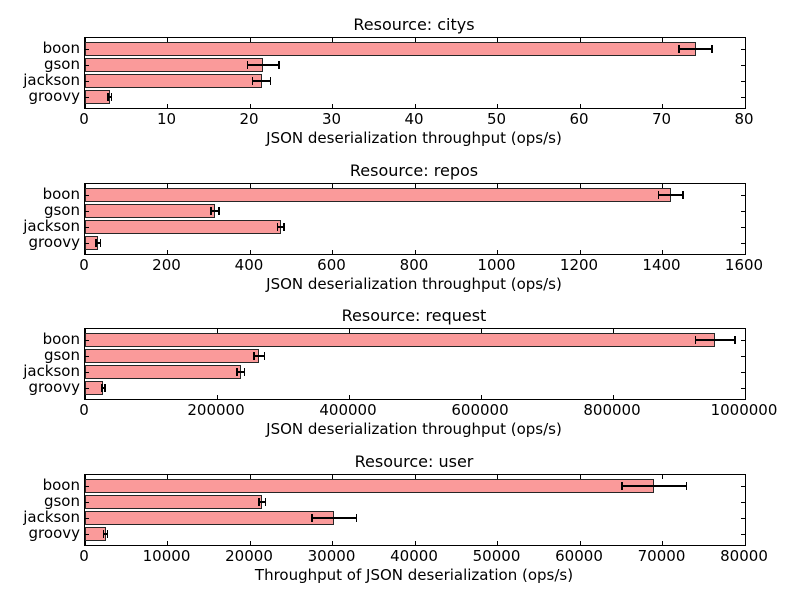 This screenshot has width=800, height=600. I want to click on x-tick-label: 1000000, so click(744, 410).